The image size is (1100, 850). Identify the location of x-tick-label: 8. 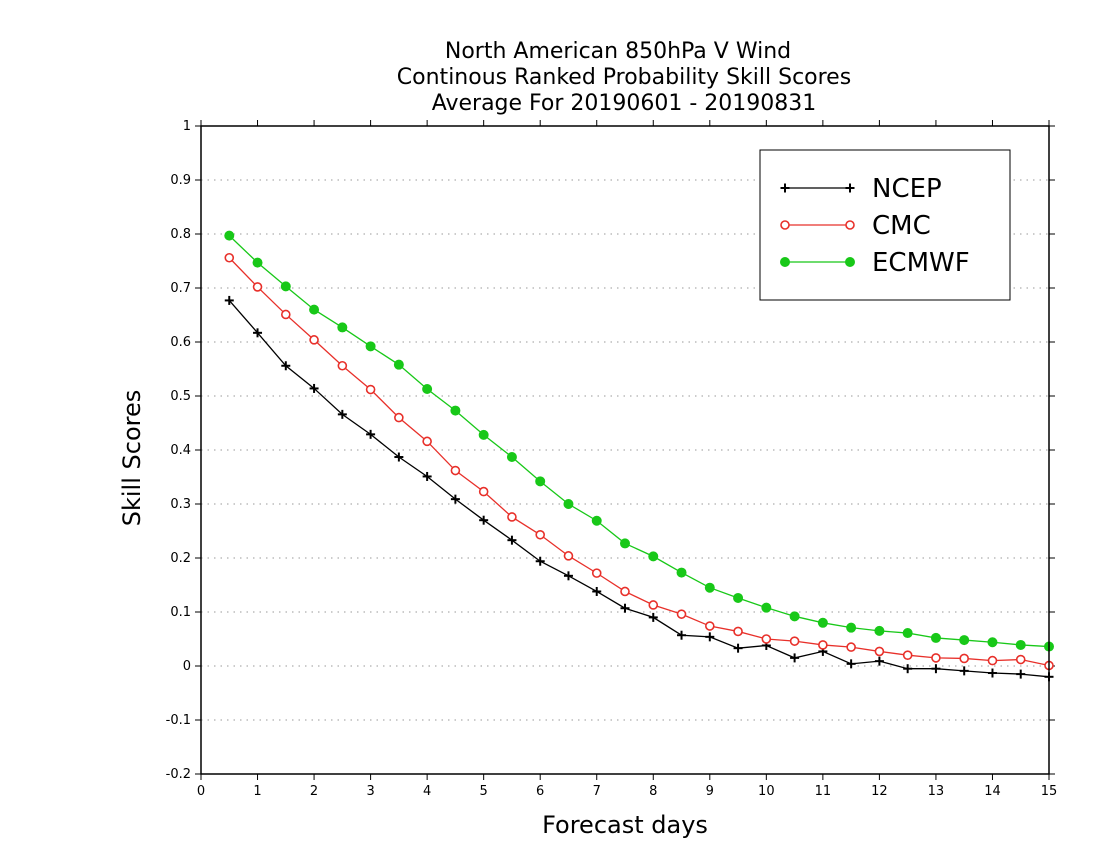
(653, 791).